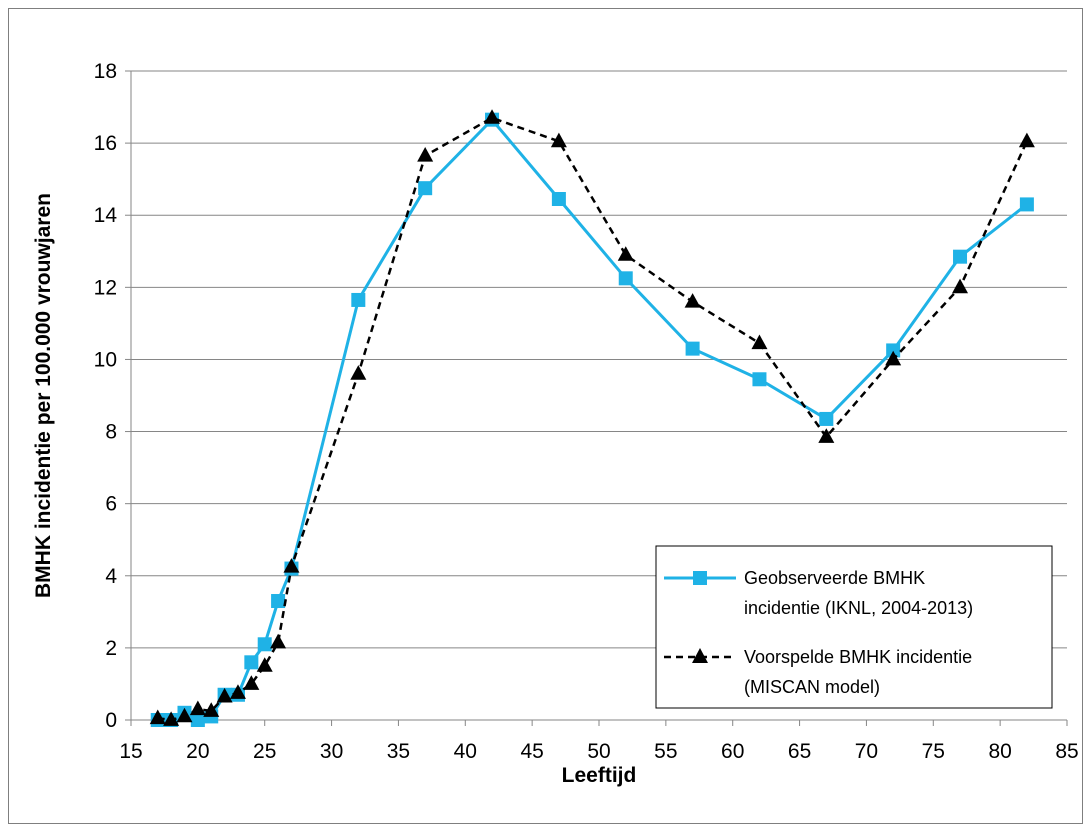 This screenshot has width=1091, height=832. Describe the element at coordinates (812, 687) in the screenshot. I see `legend-label: (MISCAN model)` at that location.